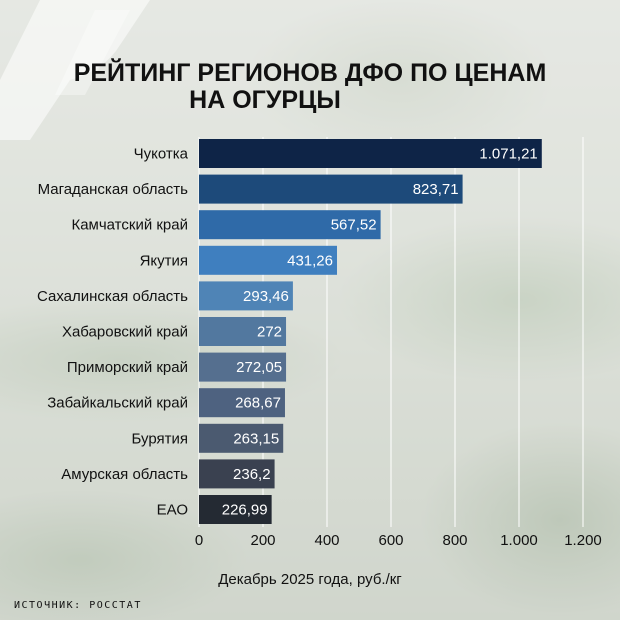 The height and width of the screenshot is (620, 620). I want to click on x-tick-label: 1.000, so click(519, 540).